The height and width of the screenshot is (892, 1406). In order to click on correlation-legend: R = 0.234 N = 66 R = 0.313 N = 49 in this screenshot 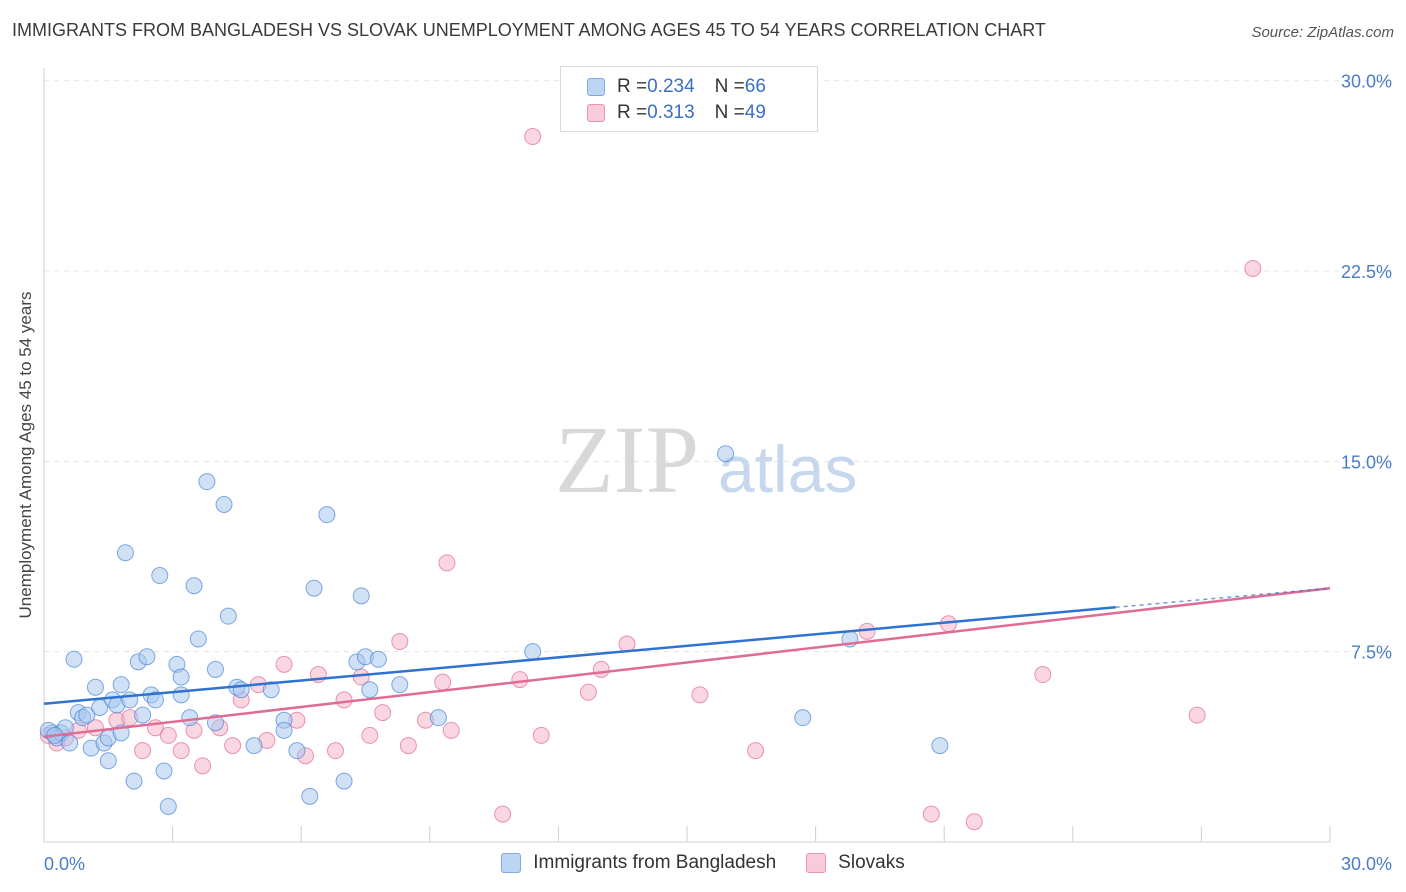, I will do `click(689, 99)`.